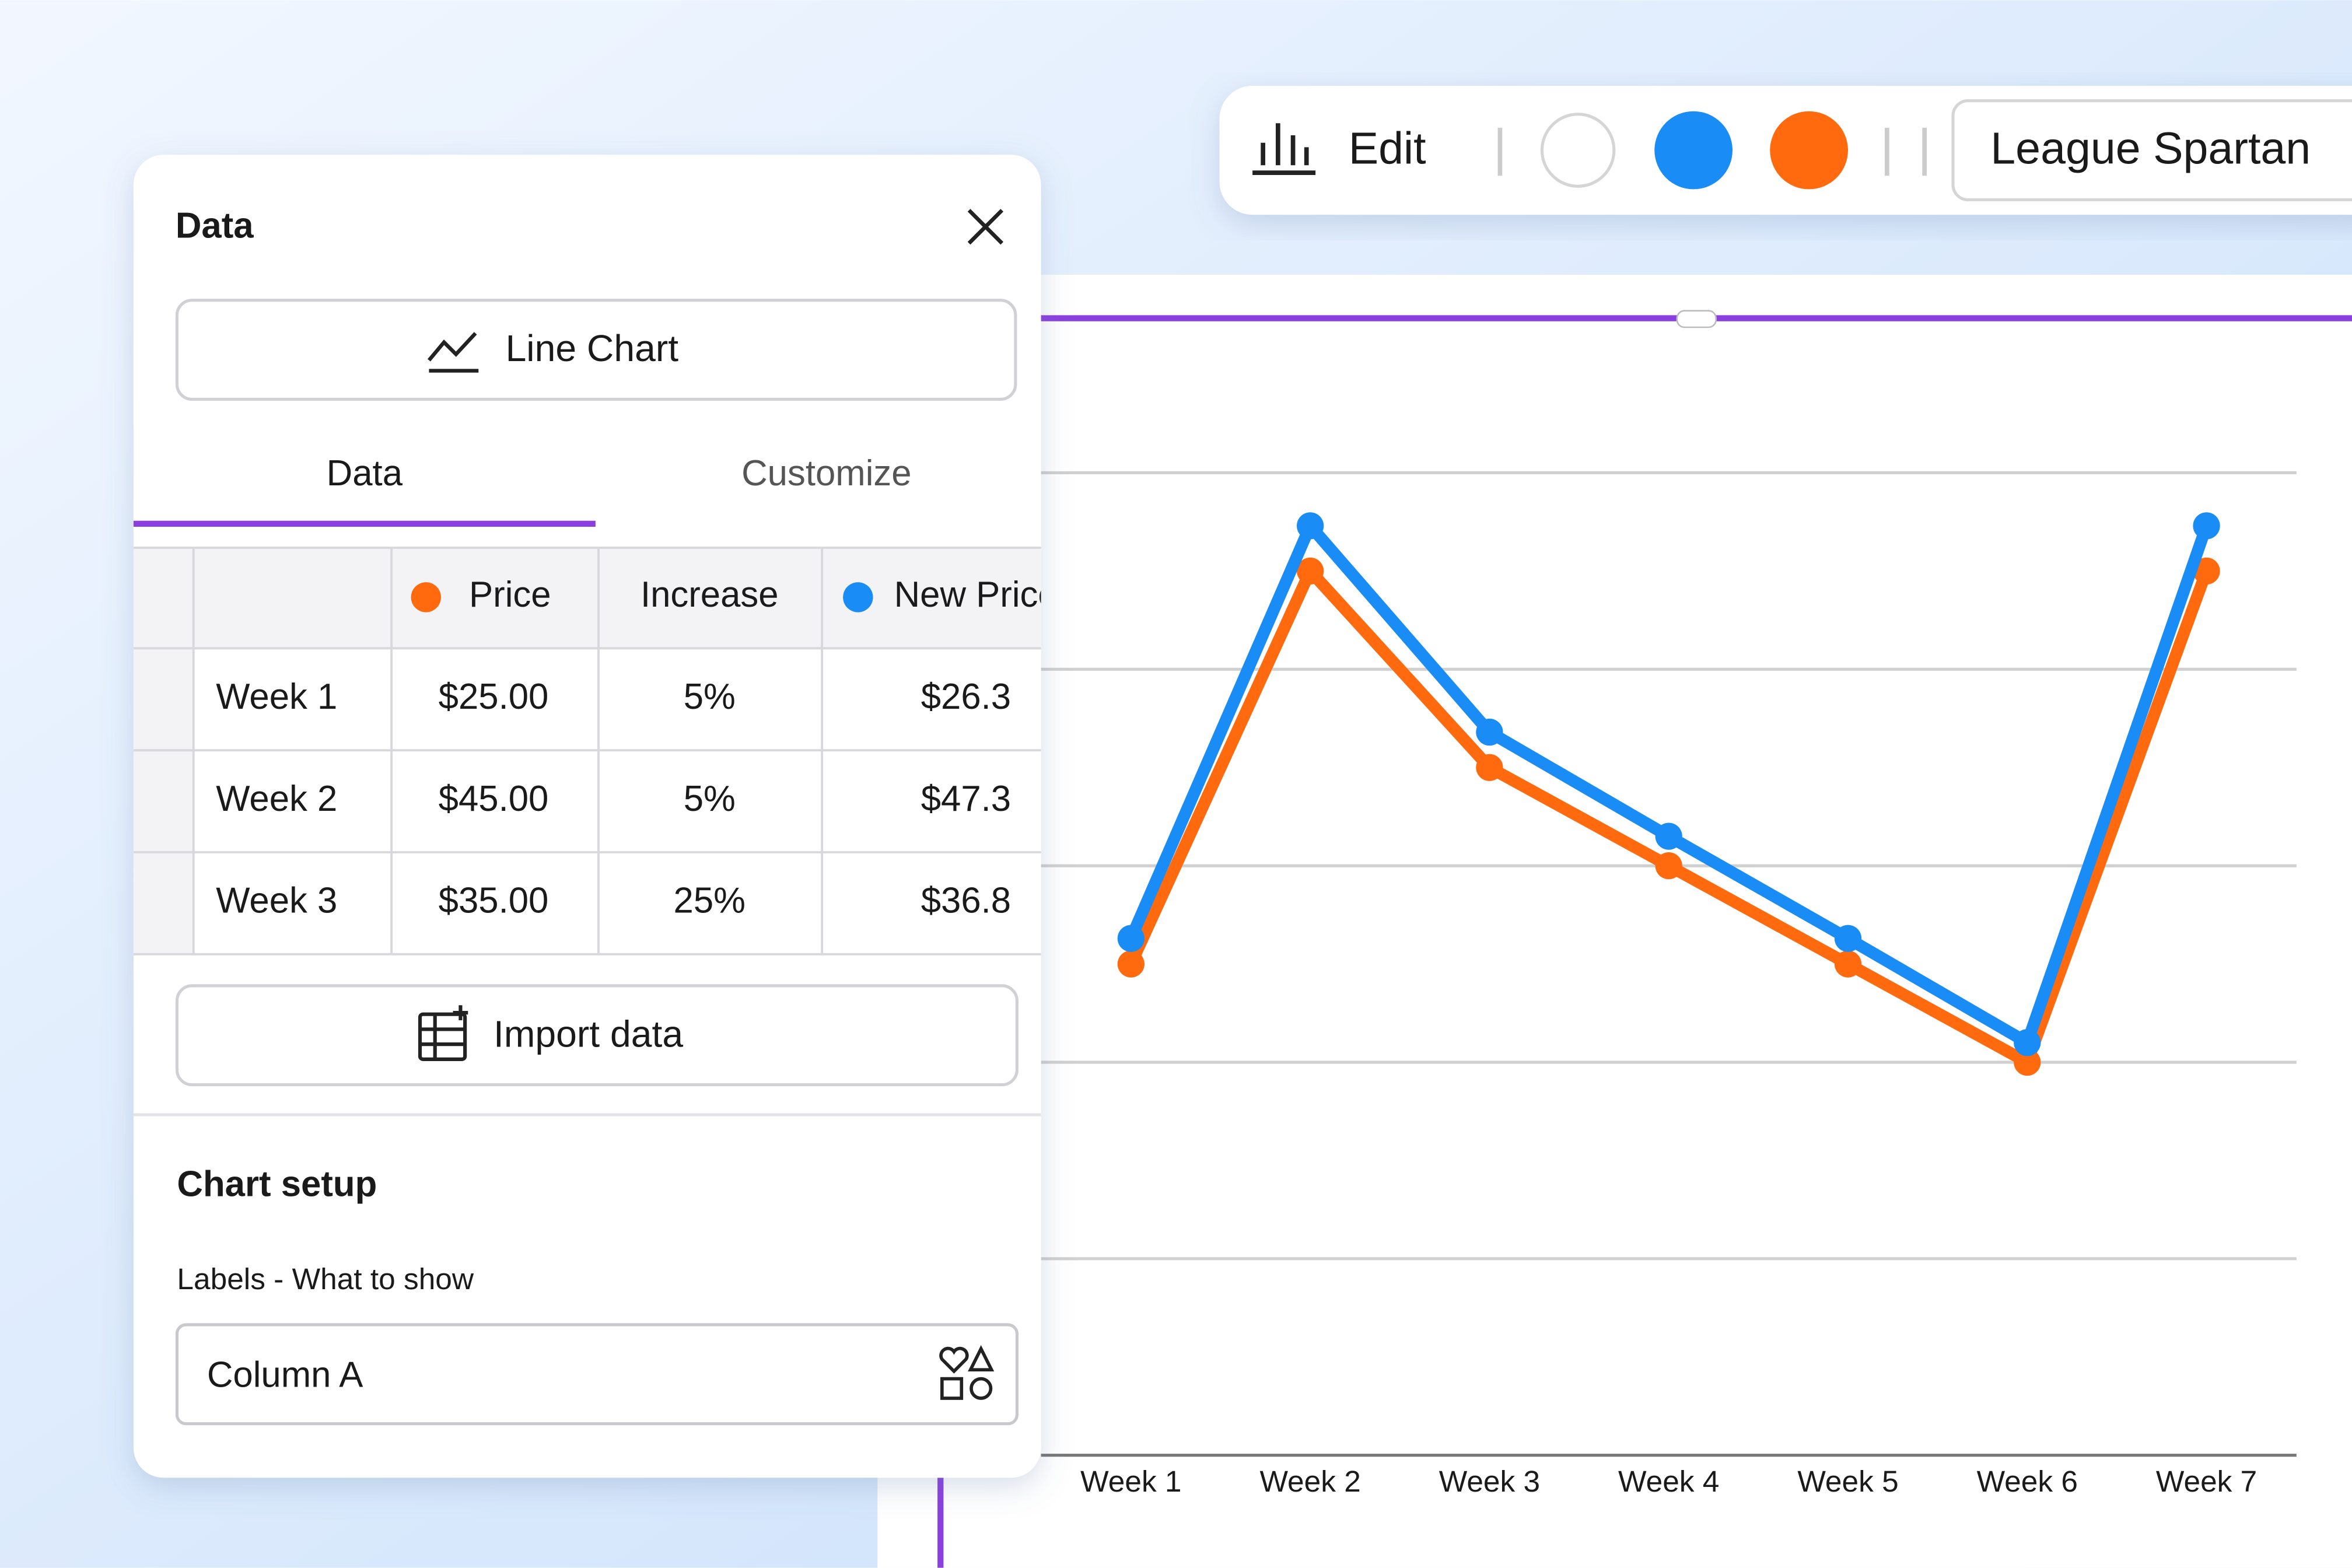  What do you see at coordinates (587, 598) in the screenshot?
I see `table-header-bg` at bounding box center [587, 598].